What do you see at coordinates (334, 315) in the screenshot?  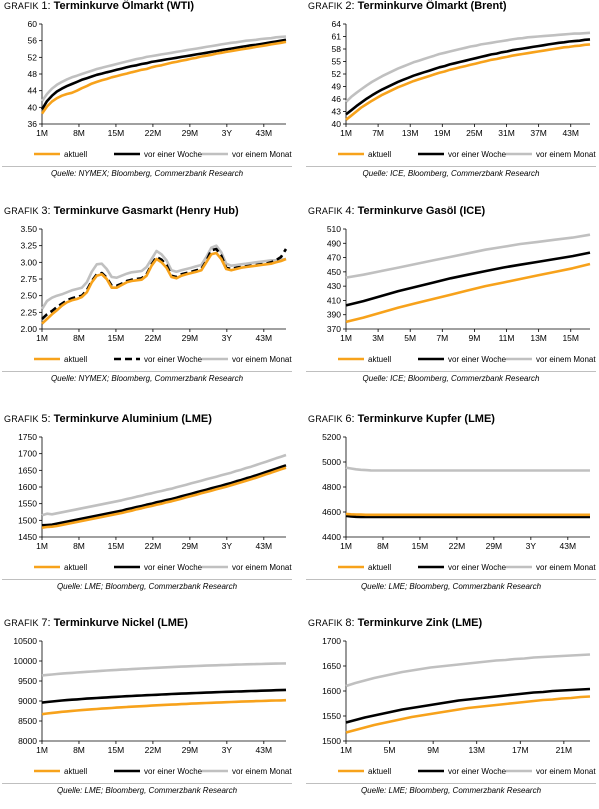 I see `y-tick-label: 390` at bounding box center [334, 315].